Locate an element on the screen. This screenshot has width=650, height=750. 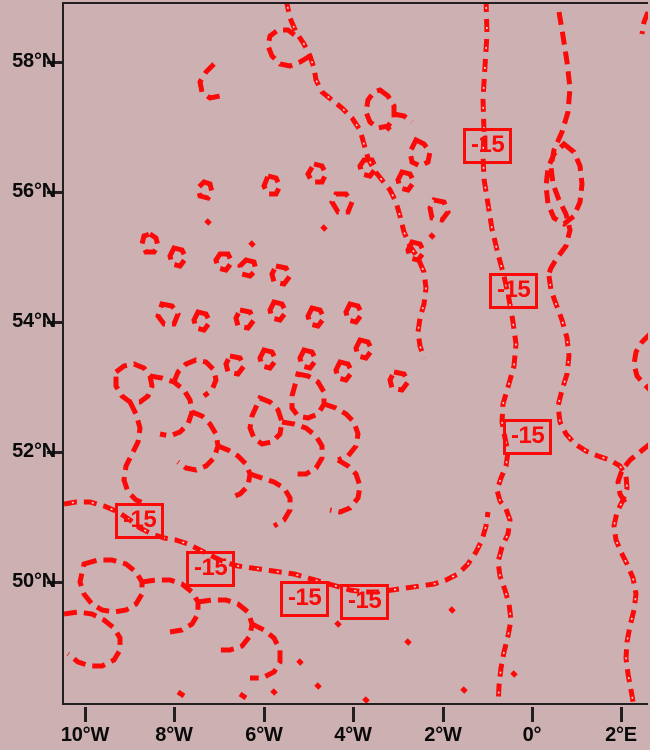
x-tick-label: 6°W is located at coordinates (264, 735).